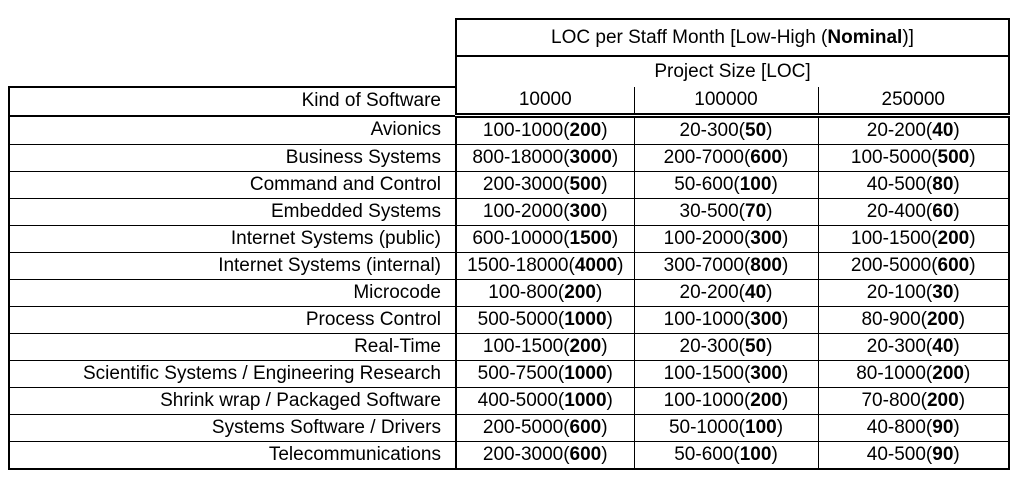 The image size is (1018, 480). Describe the element at coordinates (725, 102) in the screenshot. I see `size-column-header-100000: 100000` at that location.